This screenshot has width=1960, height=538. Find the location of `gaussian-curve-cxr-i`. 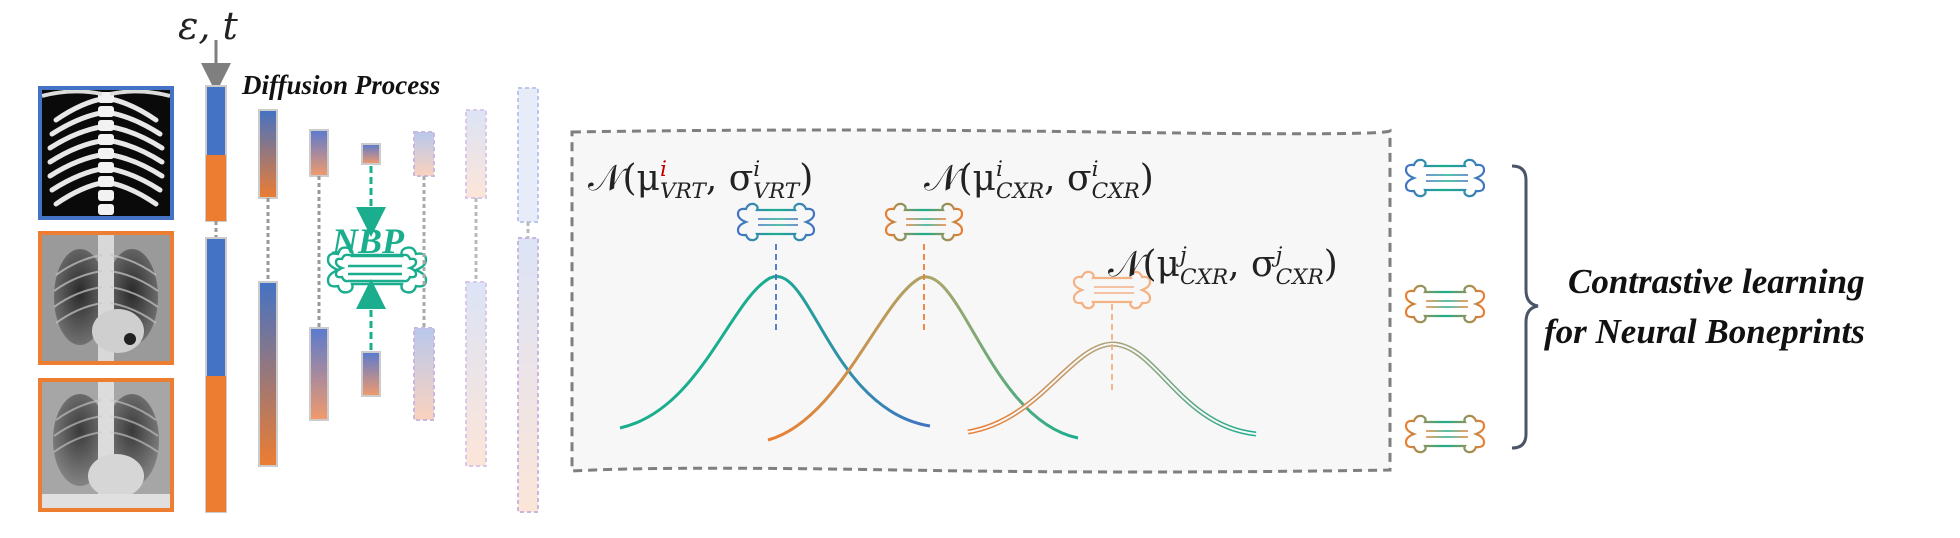

gaussian-curve-cxr-i is located at coordinates (923, 358).